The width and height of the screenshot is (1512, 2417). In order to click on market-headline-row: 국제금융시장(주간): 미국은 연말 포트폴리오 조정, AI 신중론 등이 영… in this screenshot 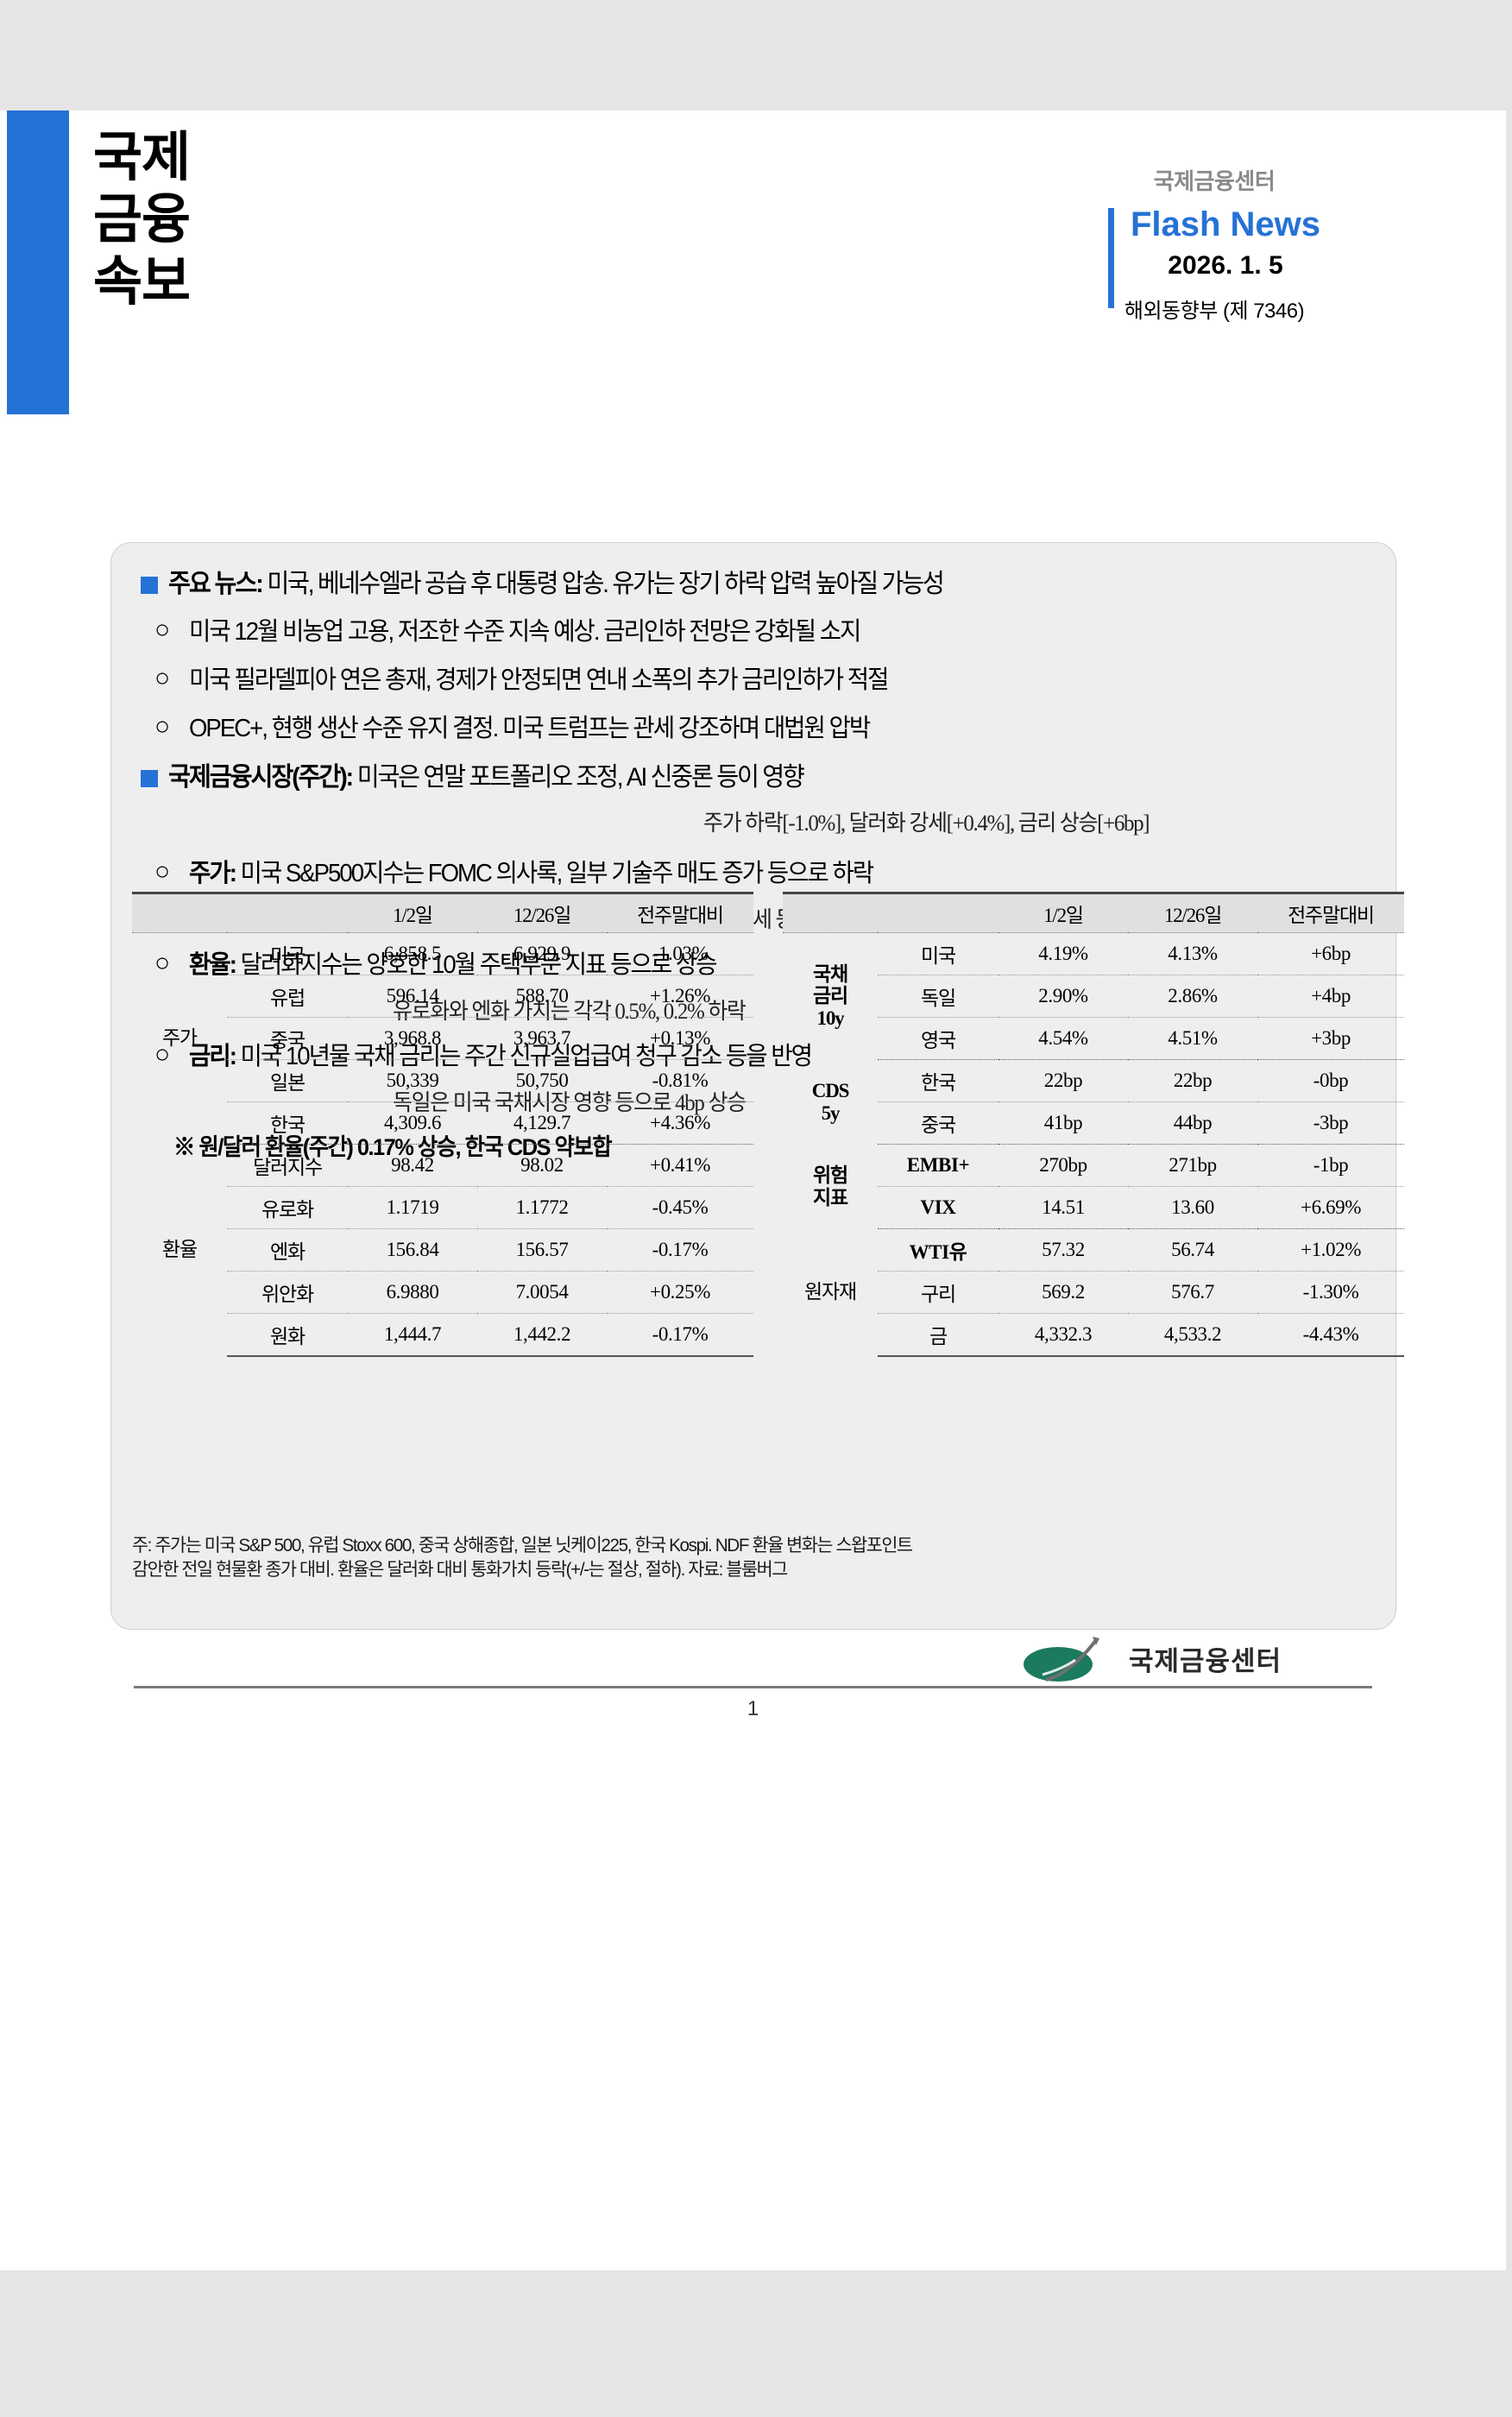, I will do `click(758, 779)`.